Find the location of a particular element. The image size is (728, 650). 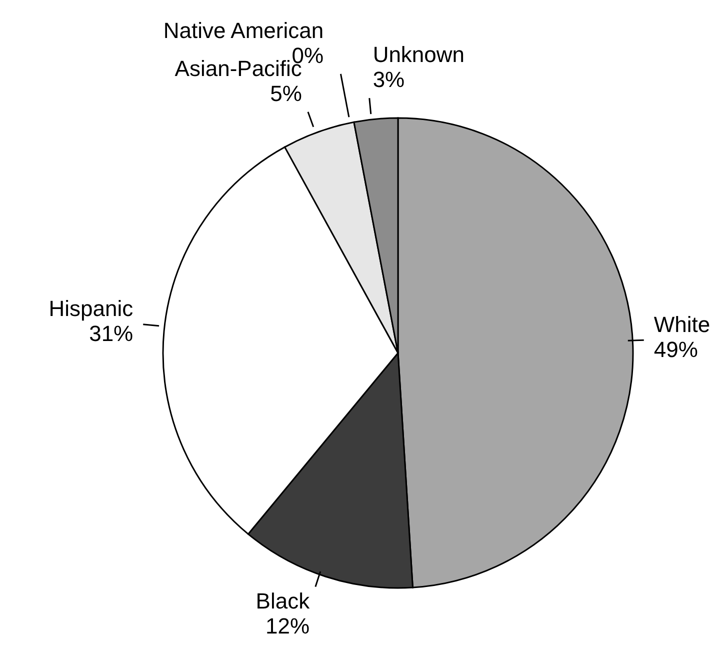

data-label: 49% is located at coordinates (676, 349).